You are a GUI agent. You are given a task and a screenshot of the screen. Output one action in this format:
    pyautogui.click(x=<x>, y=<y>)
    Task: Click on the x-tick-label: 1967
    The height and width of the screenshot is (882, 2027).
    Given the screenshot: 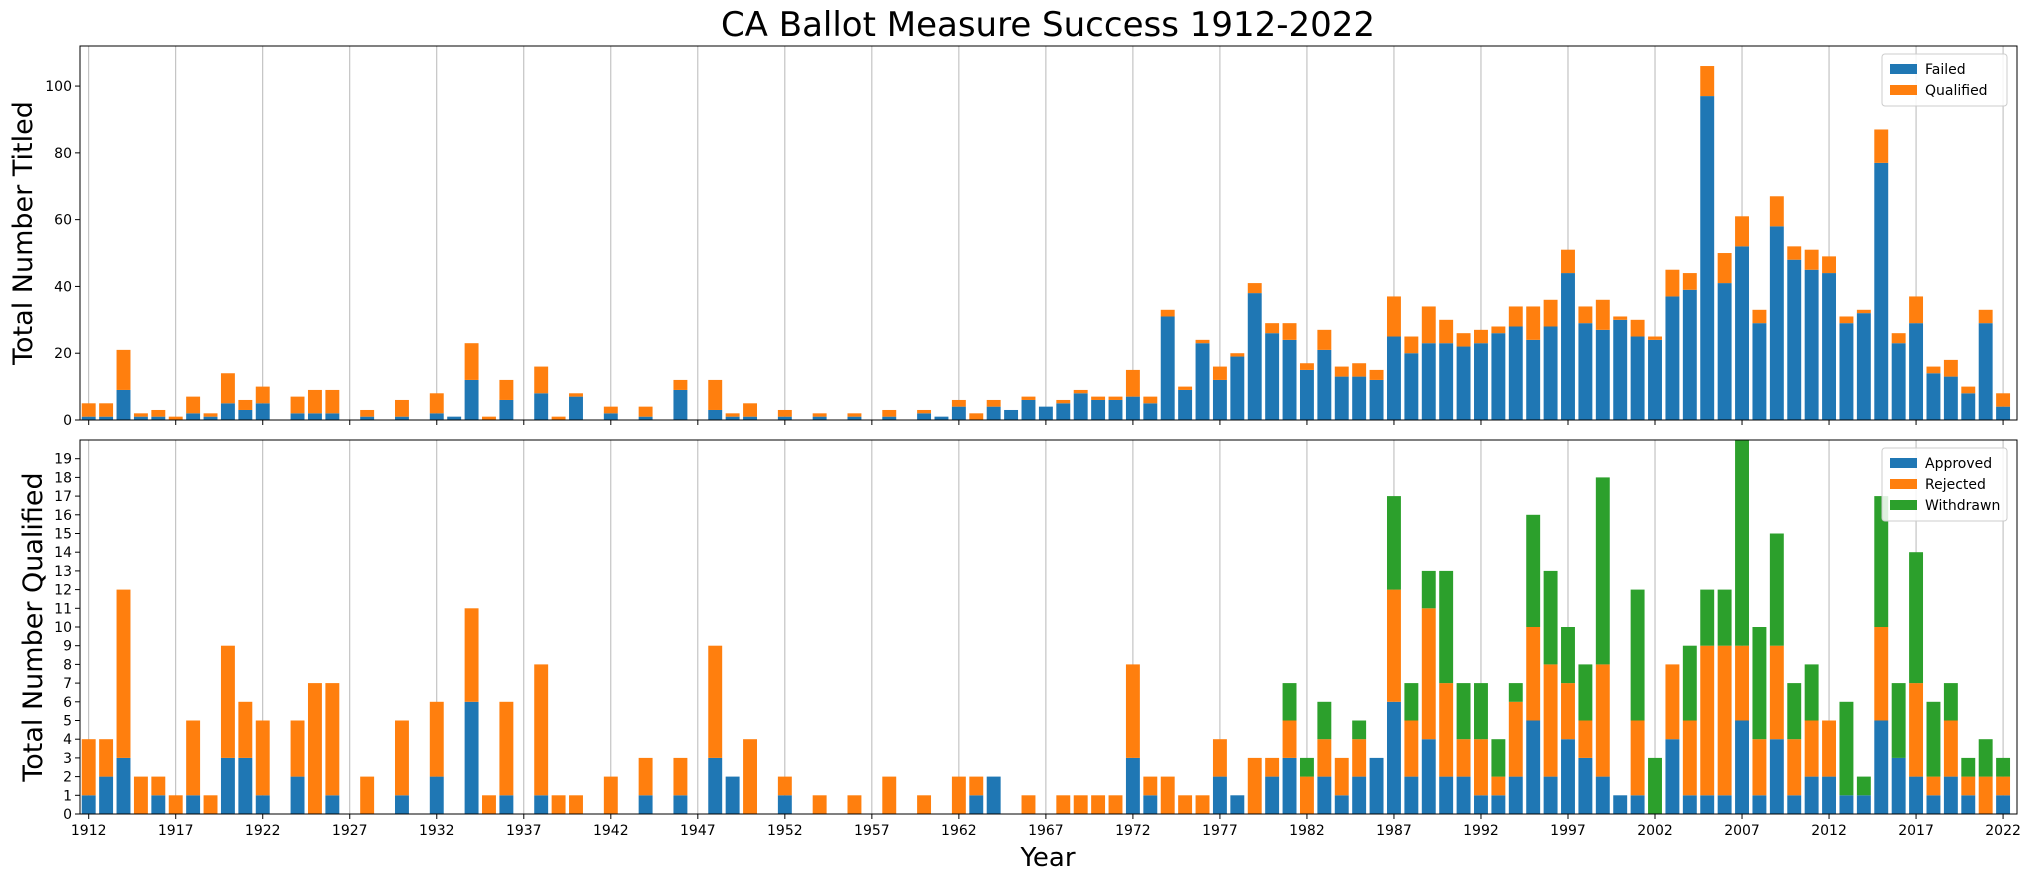 What is the action you would take?
    pyautogui.click(x=1046, y=831)
    